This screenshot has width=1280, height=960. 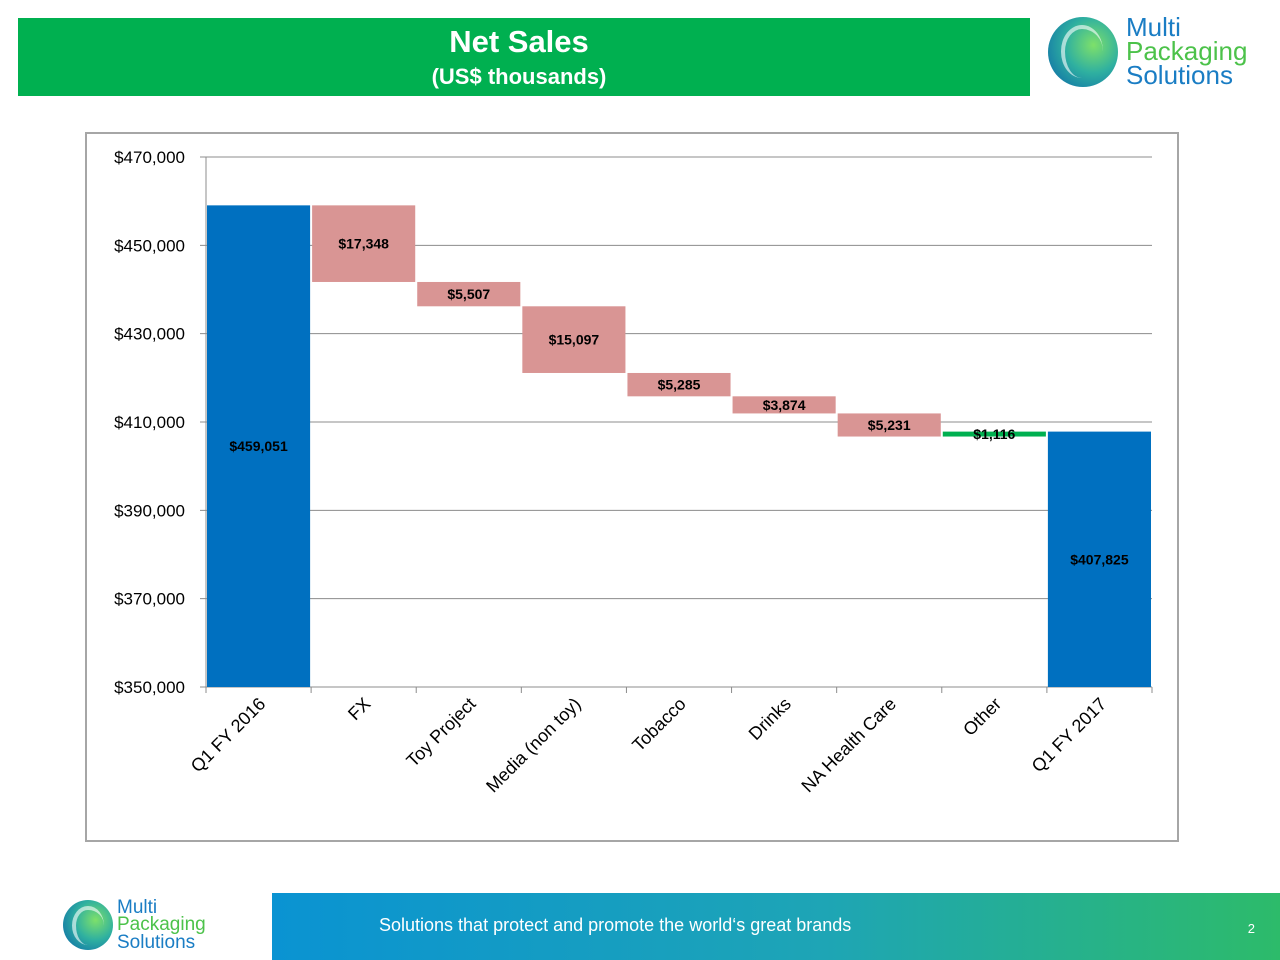 What do you see at coordinates (770, 719) in the screenshot?
I see `x-tick-label: Drinks` at bounding box center [770, 719].